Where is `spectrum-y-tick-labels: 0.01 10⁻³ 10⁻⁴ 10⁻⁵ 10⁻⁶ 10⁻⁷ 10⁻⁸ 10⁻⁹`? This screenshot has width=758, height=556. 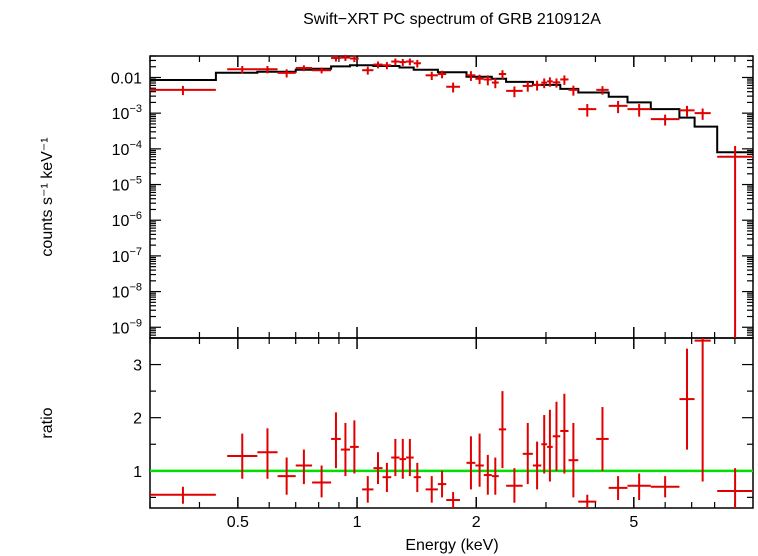 spectrum-y-tick-labels: 0.01 10⁻³ 10⁻⁴ 10⁻⁵ 10⁻⁶ 10⁻⁷ 10⁻⁸ 10⁻⁹ is located at coordinates (126, 203).